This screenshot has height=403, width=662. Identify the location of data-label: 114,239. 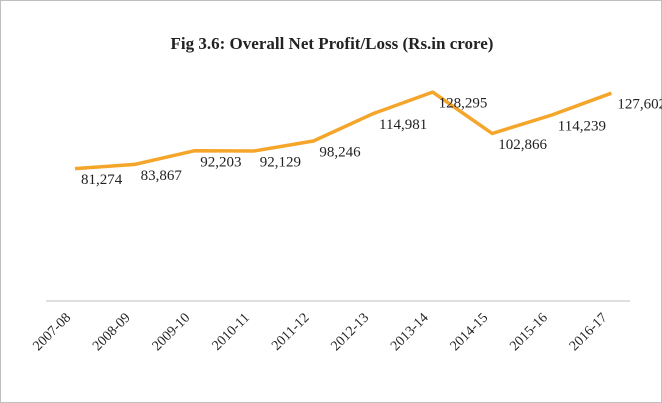
(582, 126).